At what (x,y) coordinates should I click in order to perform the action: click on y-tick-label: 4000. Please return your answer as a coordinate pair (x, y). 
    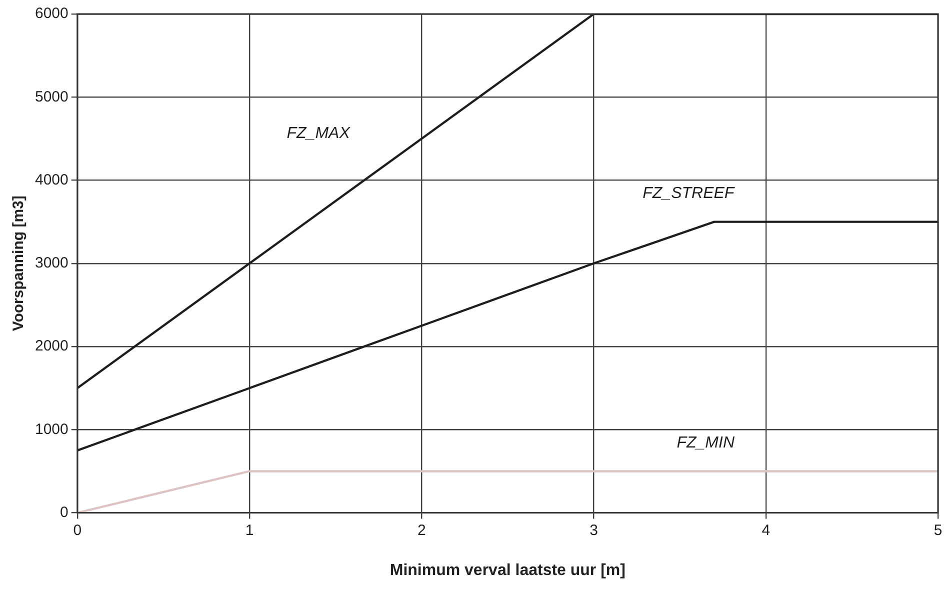
    Looking at the image, I should click on (51, 179).